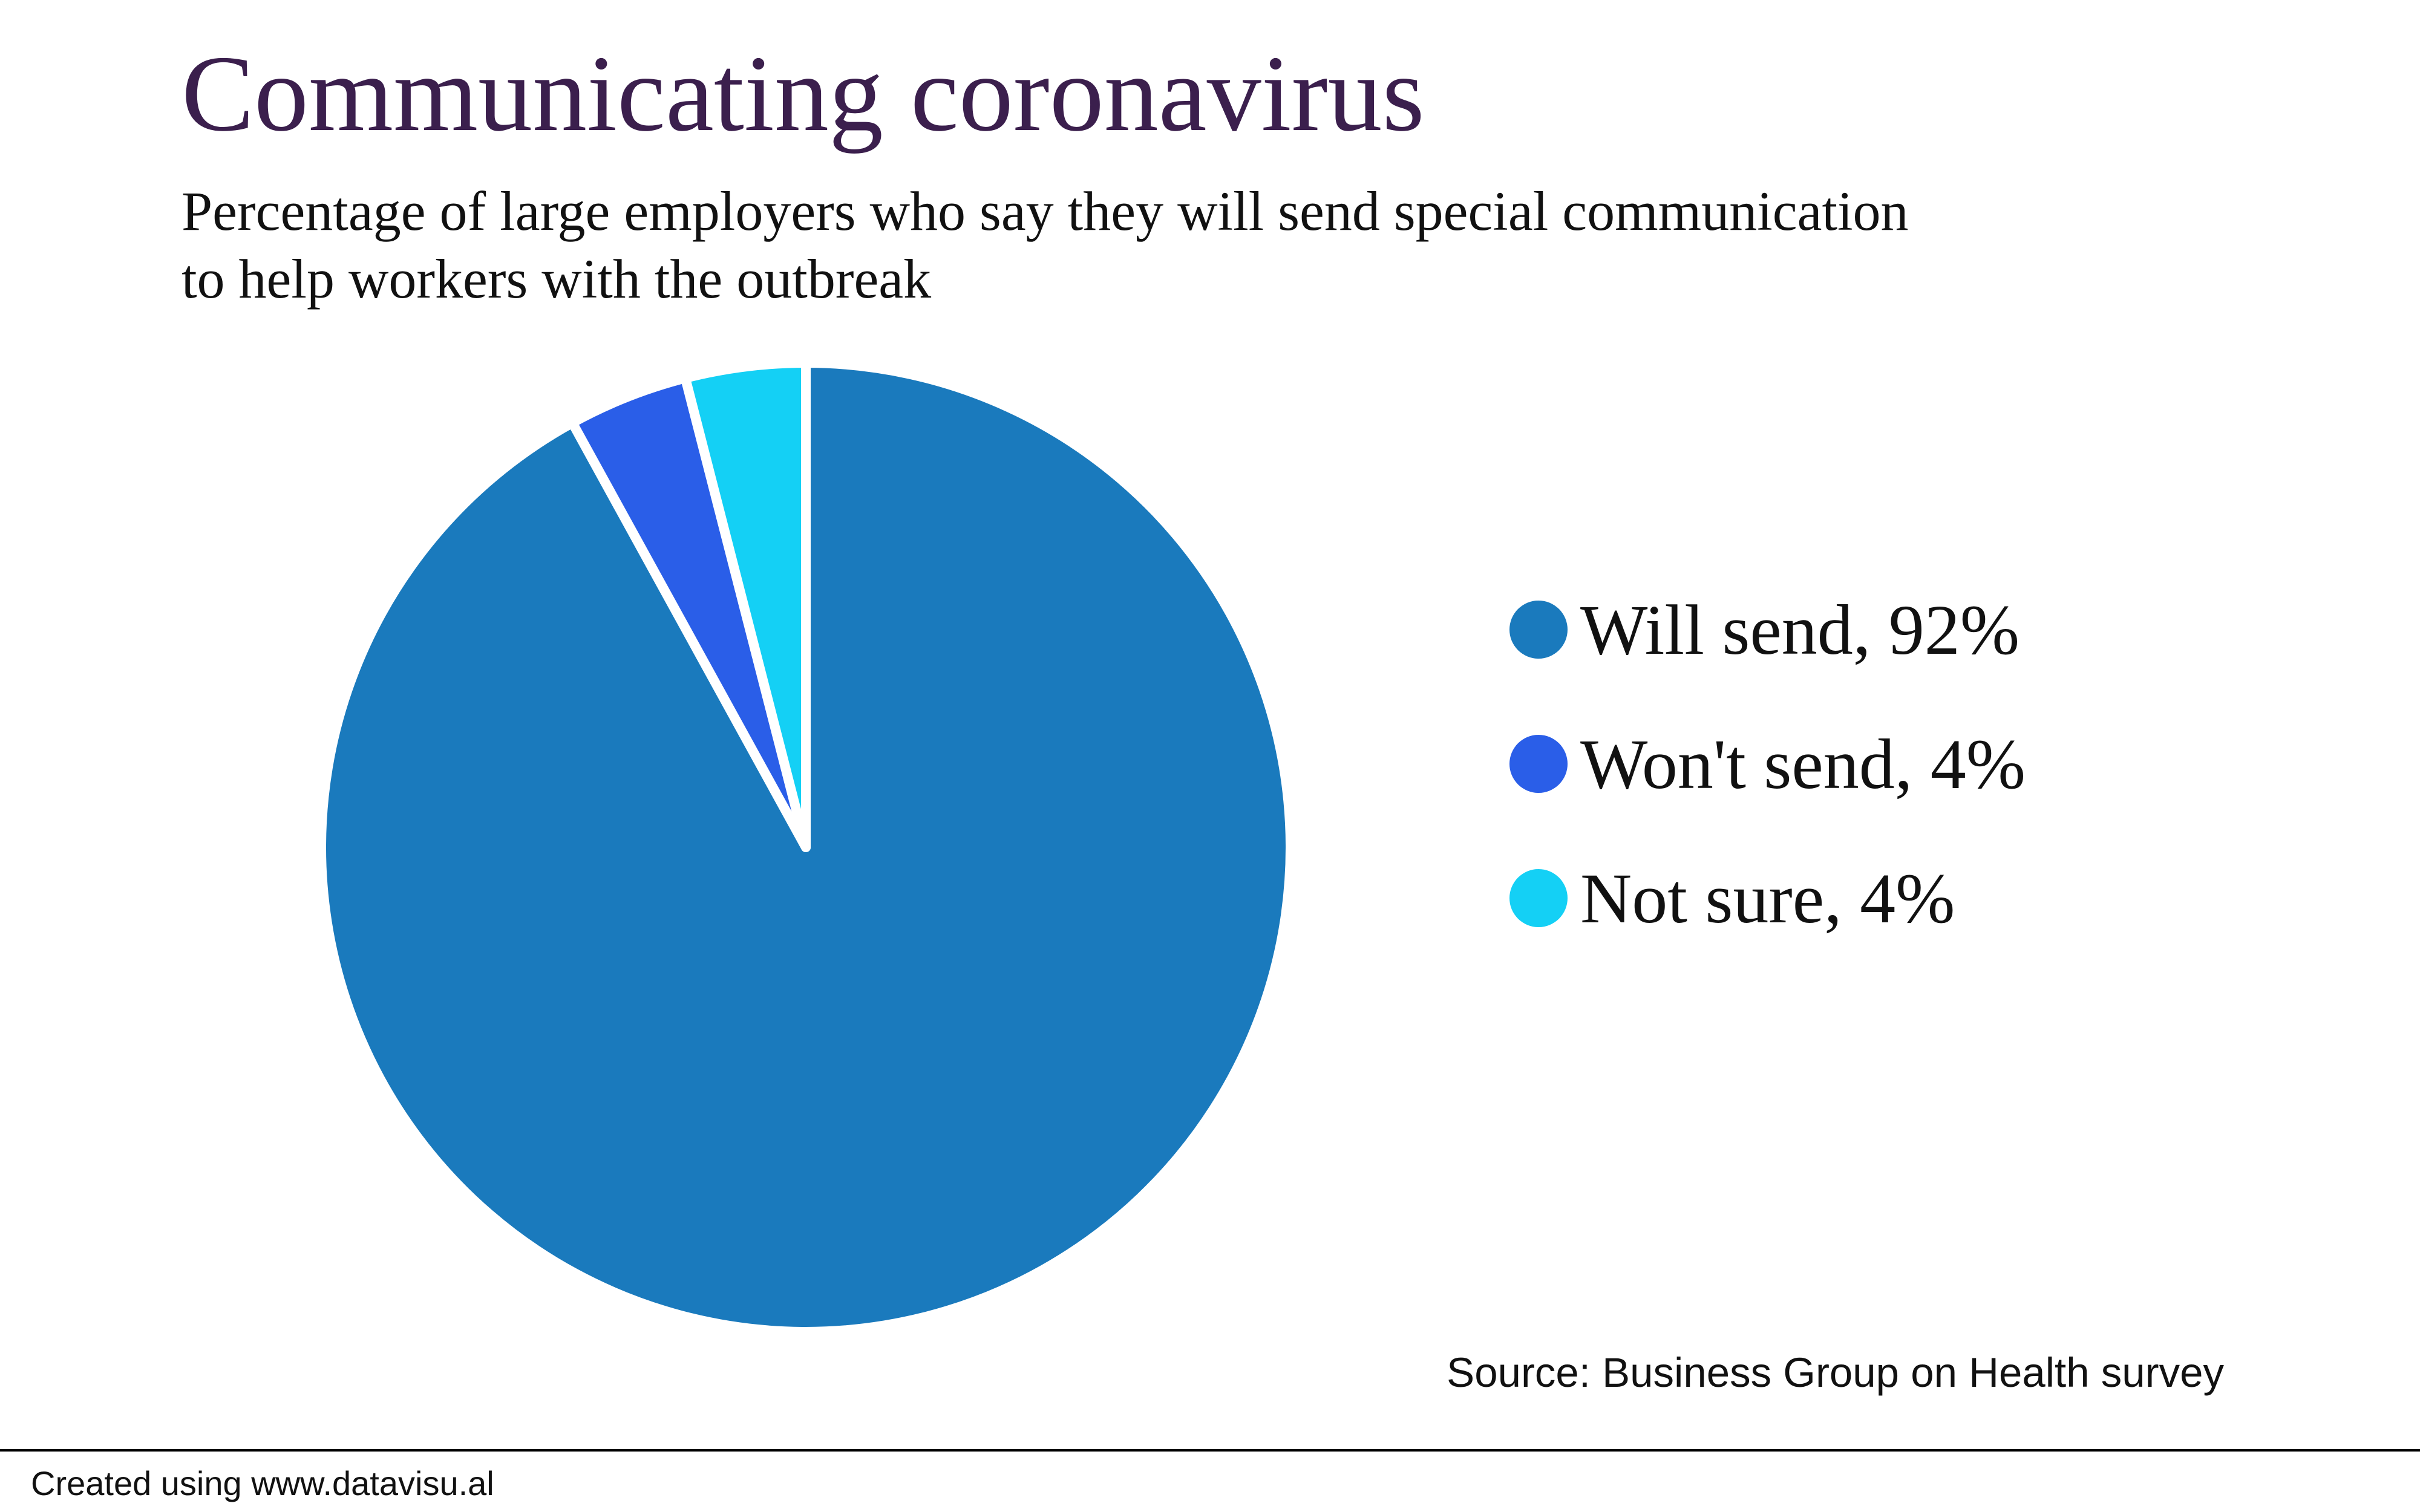 The image size is (2420, 1512). What do you see at coordinates (1835, 1372) in the screenshot?
I see `source: Source: Business Group on Health survey` at bounding box center [1835, 1372].